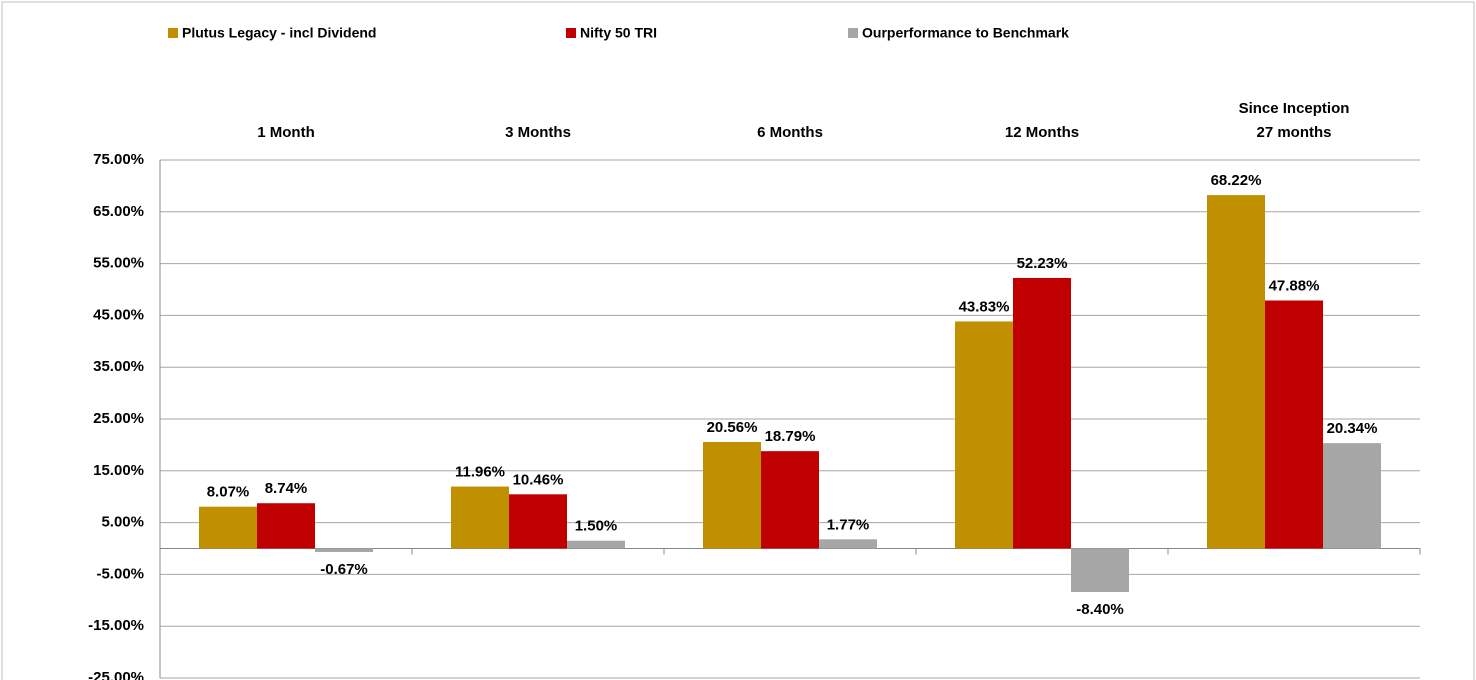  I want to click on y-tick-label: -25.00%, so click(116, 674).